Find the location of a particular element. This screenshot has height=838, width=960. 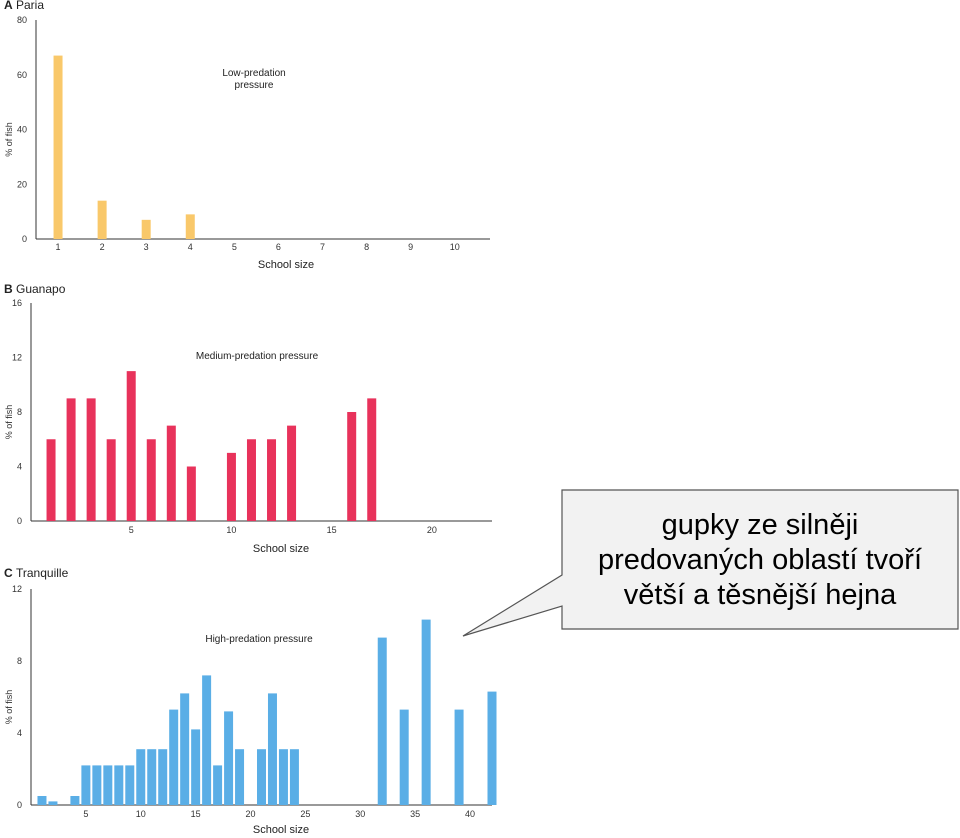

panel-label: A is located at coordinates (8, 6).